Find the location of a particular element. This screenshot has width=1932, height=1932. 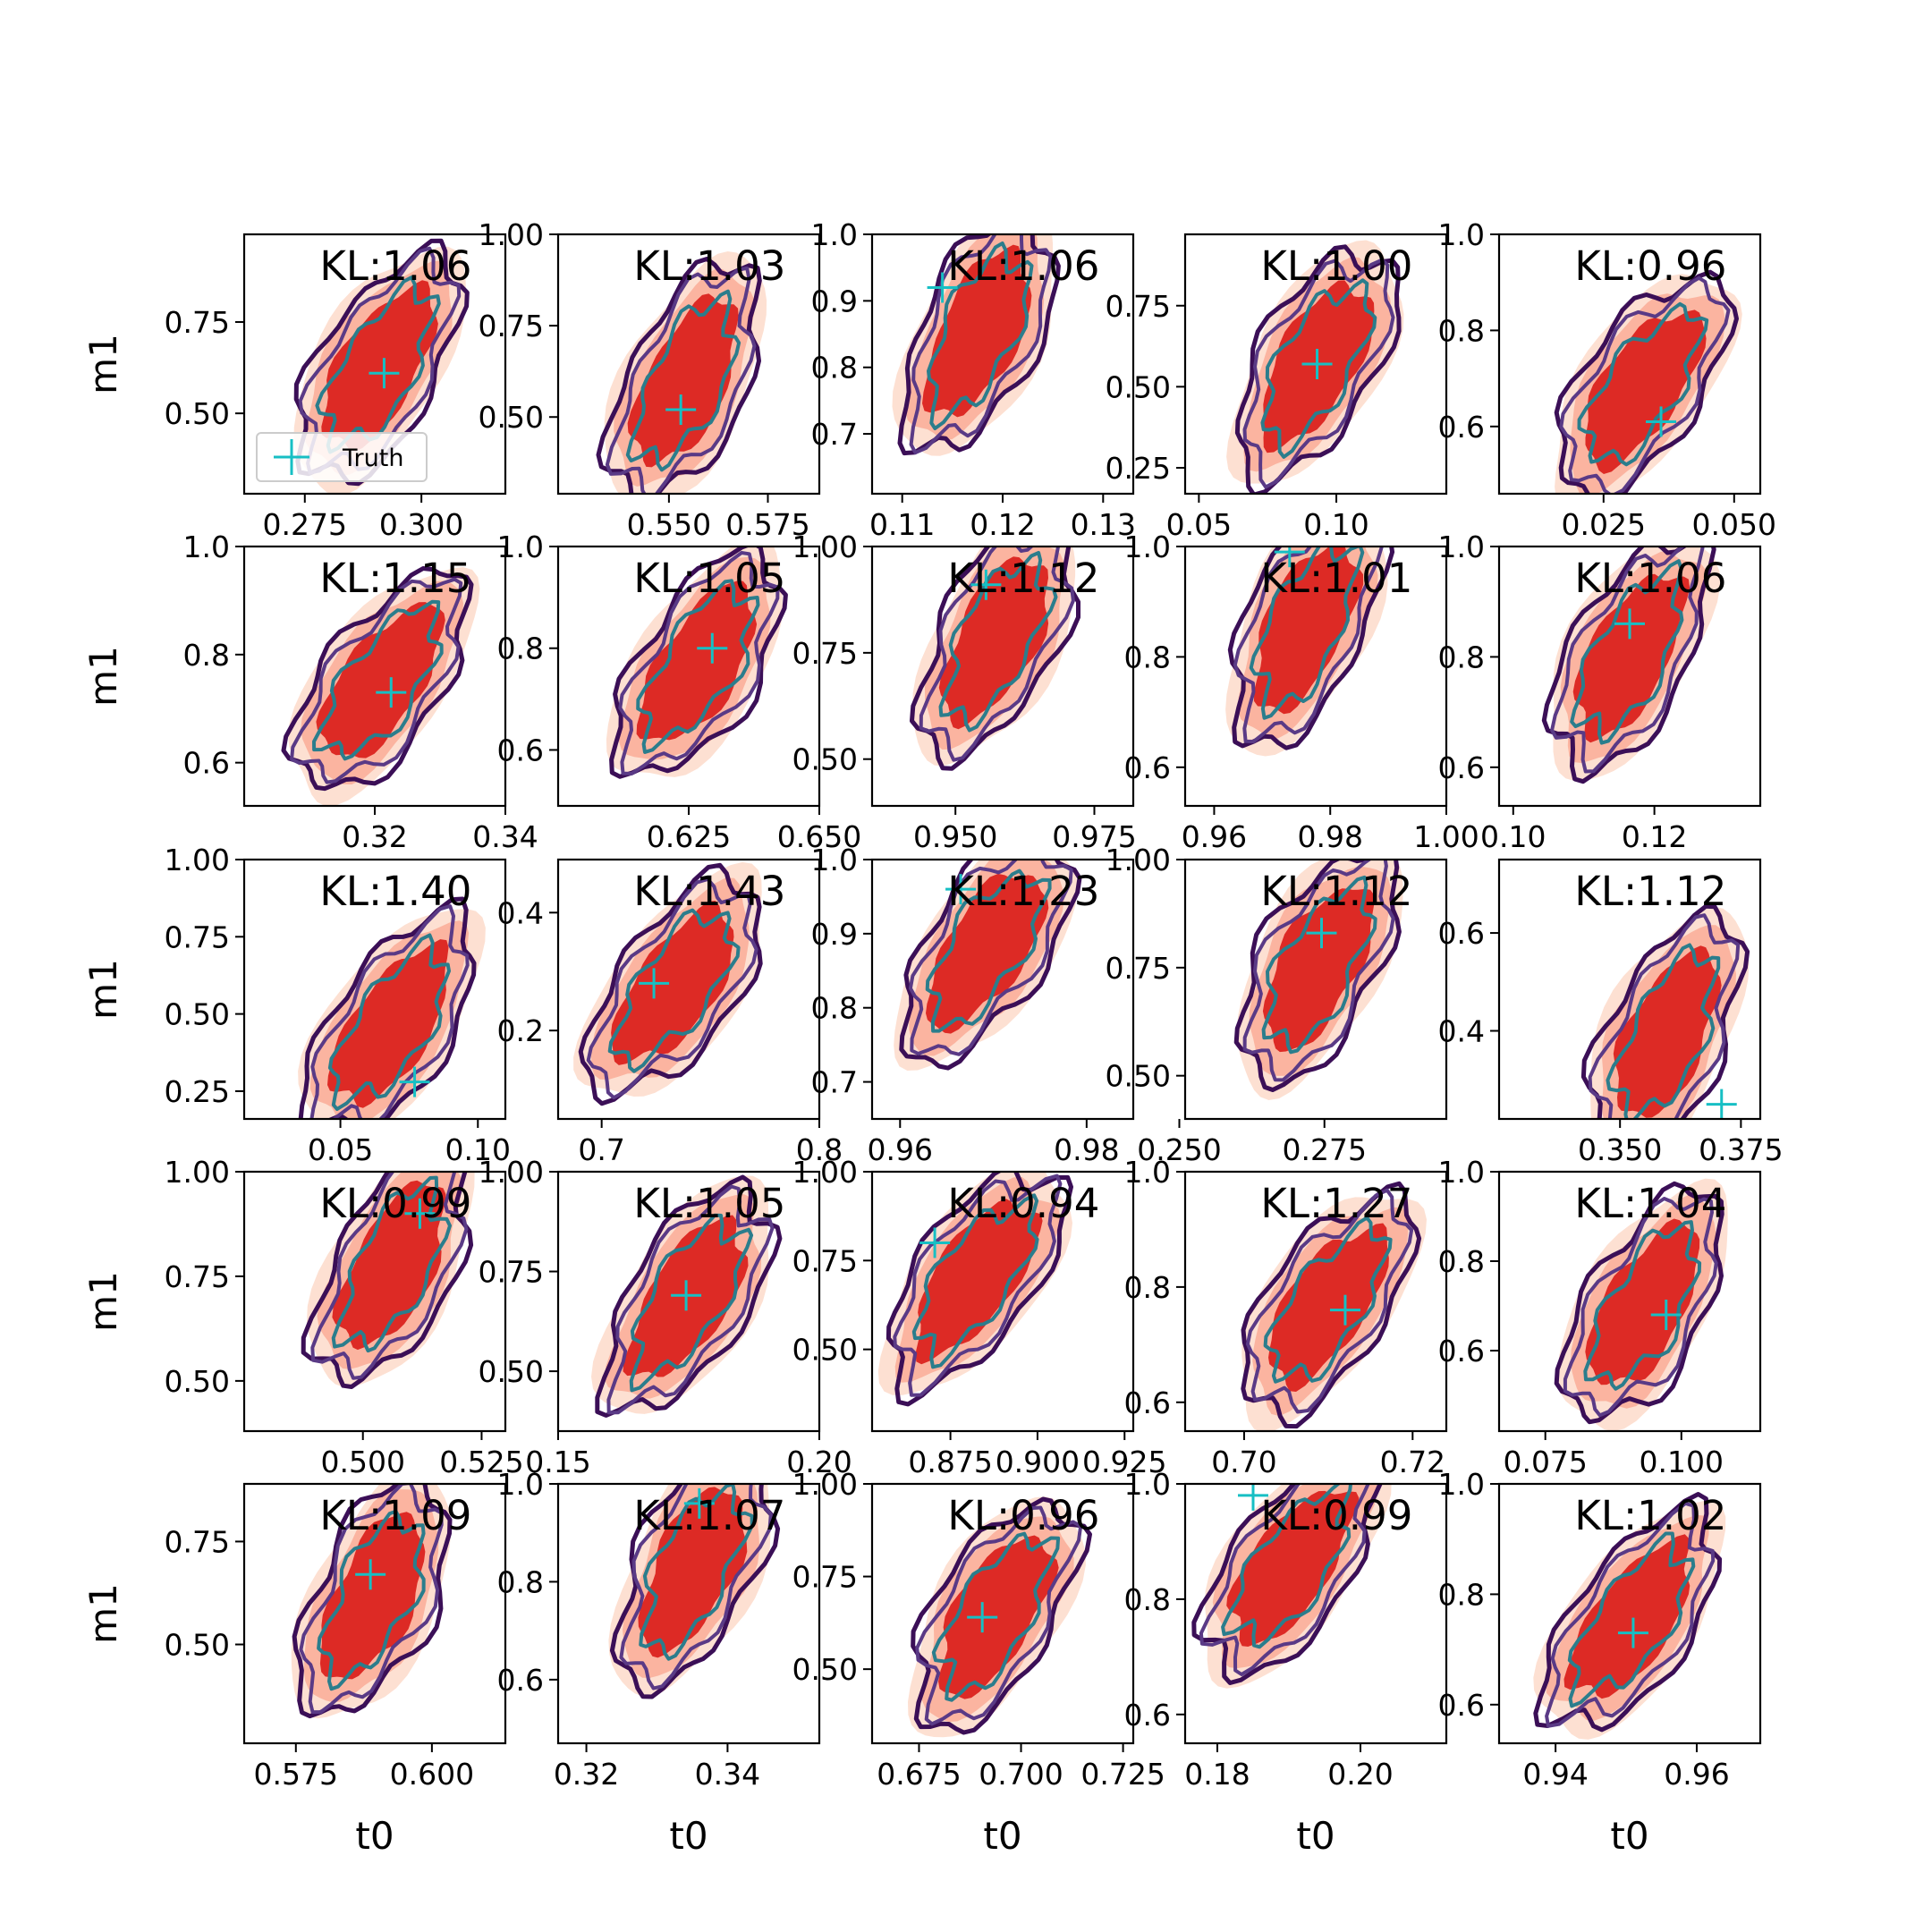

x-tick-label: 0.12 is located at coordinates (1002, 524).